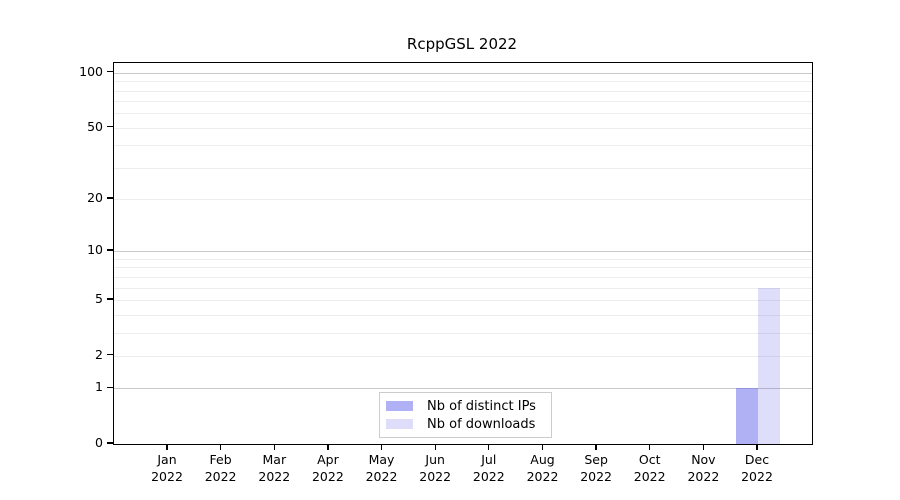 This screenshot has width=900, height=500. What do you see at coordinates (481, 406) in the screenshot?
I see `legend-label-distinct-ips: Nb of distinct IPs` at bounding box center [481, 406].